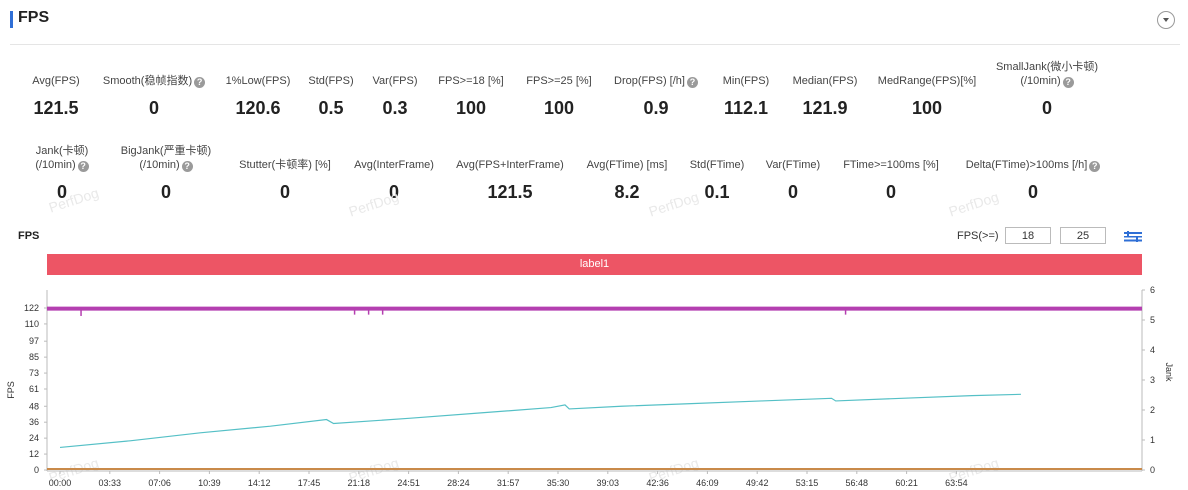  Describe the element at coordinates (510, 180) in the screenshot. I see `metric-avg-fps-interframe: Avg(FPS+InterFrame) 121.5` at that location.